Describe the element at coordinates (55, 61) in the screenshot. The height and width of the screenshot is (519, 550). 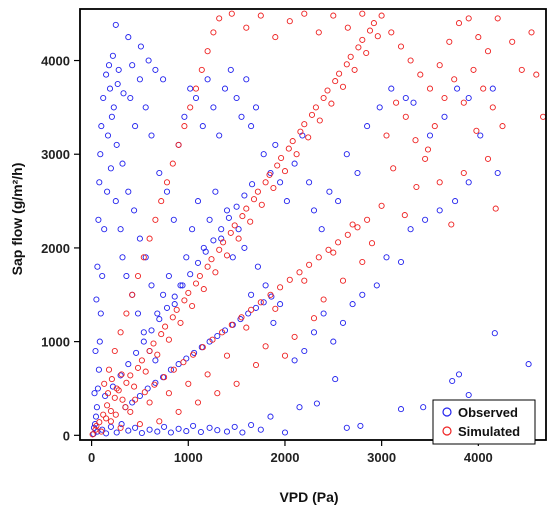
I see `y-tick-label: 4000` at that location.